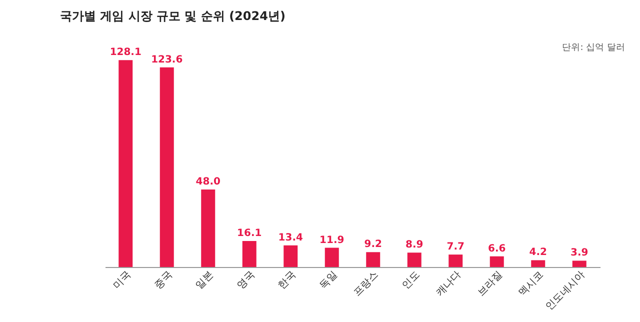 The height and width of the screenshot is (322, 640). Describe the element at coordinates (329, 281) in the screenshot. I see `x-tick-label: 독일` at that location.